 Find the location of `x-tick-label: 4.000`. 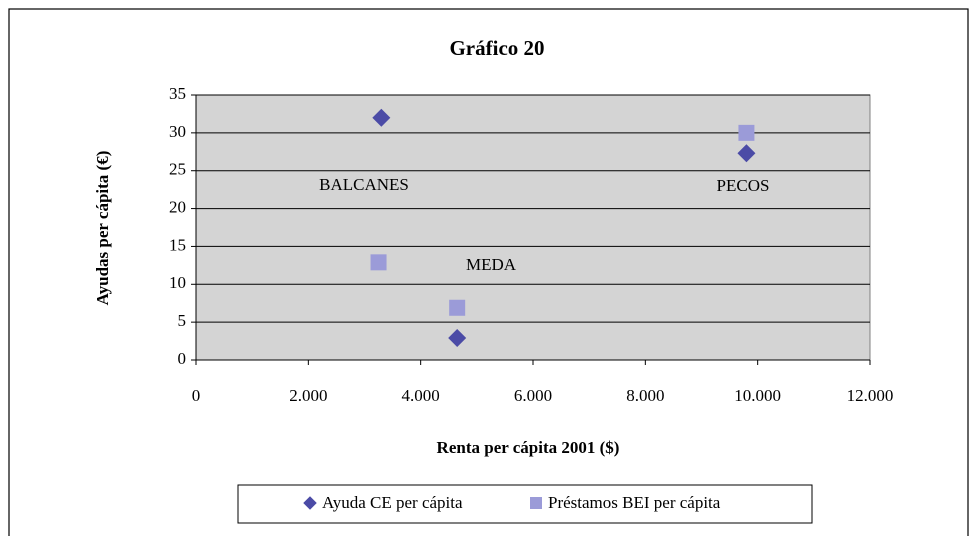

x-tick-label: 4.000 is located at coordinates (421, 395).